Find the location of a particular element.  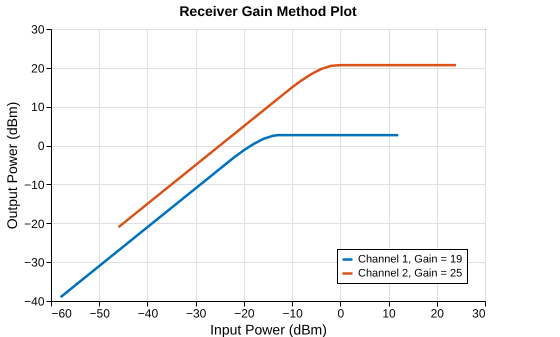

x-tick-label: −50 is located at coordinates (100, 313).